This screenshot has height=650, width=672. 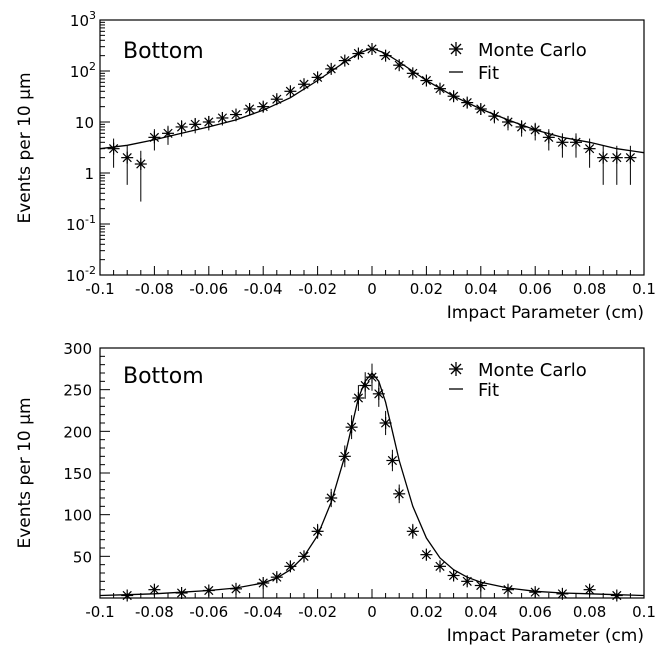 What do you see at coordinates (83, 19) in the screenshot?
I see `top-y-tick-label: 10³` at bounding box center [83, 19].